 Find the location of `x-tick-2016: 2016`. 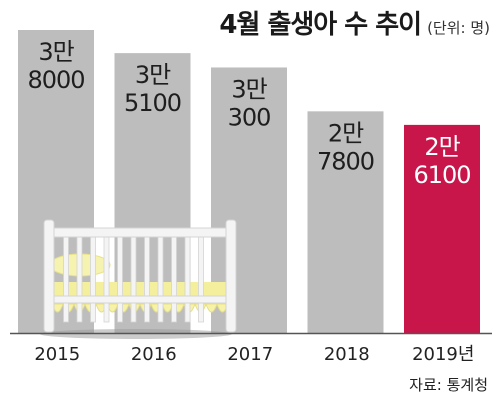

x-tick-2016: 2016 is located at coordinates (154, 354).